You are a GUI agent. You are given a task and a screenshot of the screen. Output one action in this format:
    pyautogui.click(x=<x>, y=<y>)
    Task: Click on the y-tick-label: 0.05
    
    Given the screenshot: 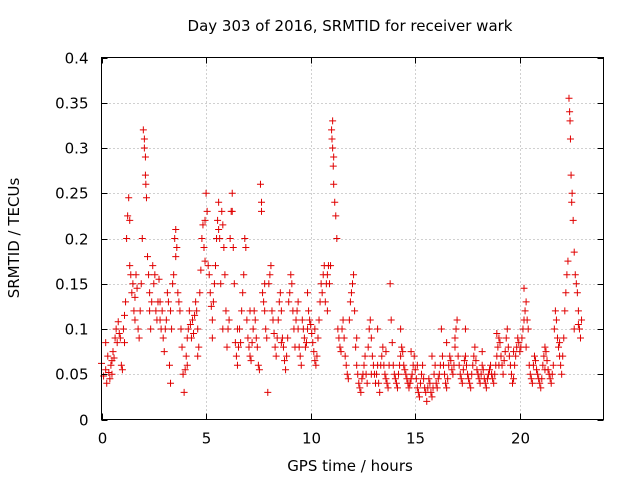 What is the action you would take?
    pyautogui.click(x=71, y=375)
    